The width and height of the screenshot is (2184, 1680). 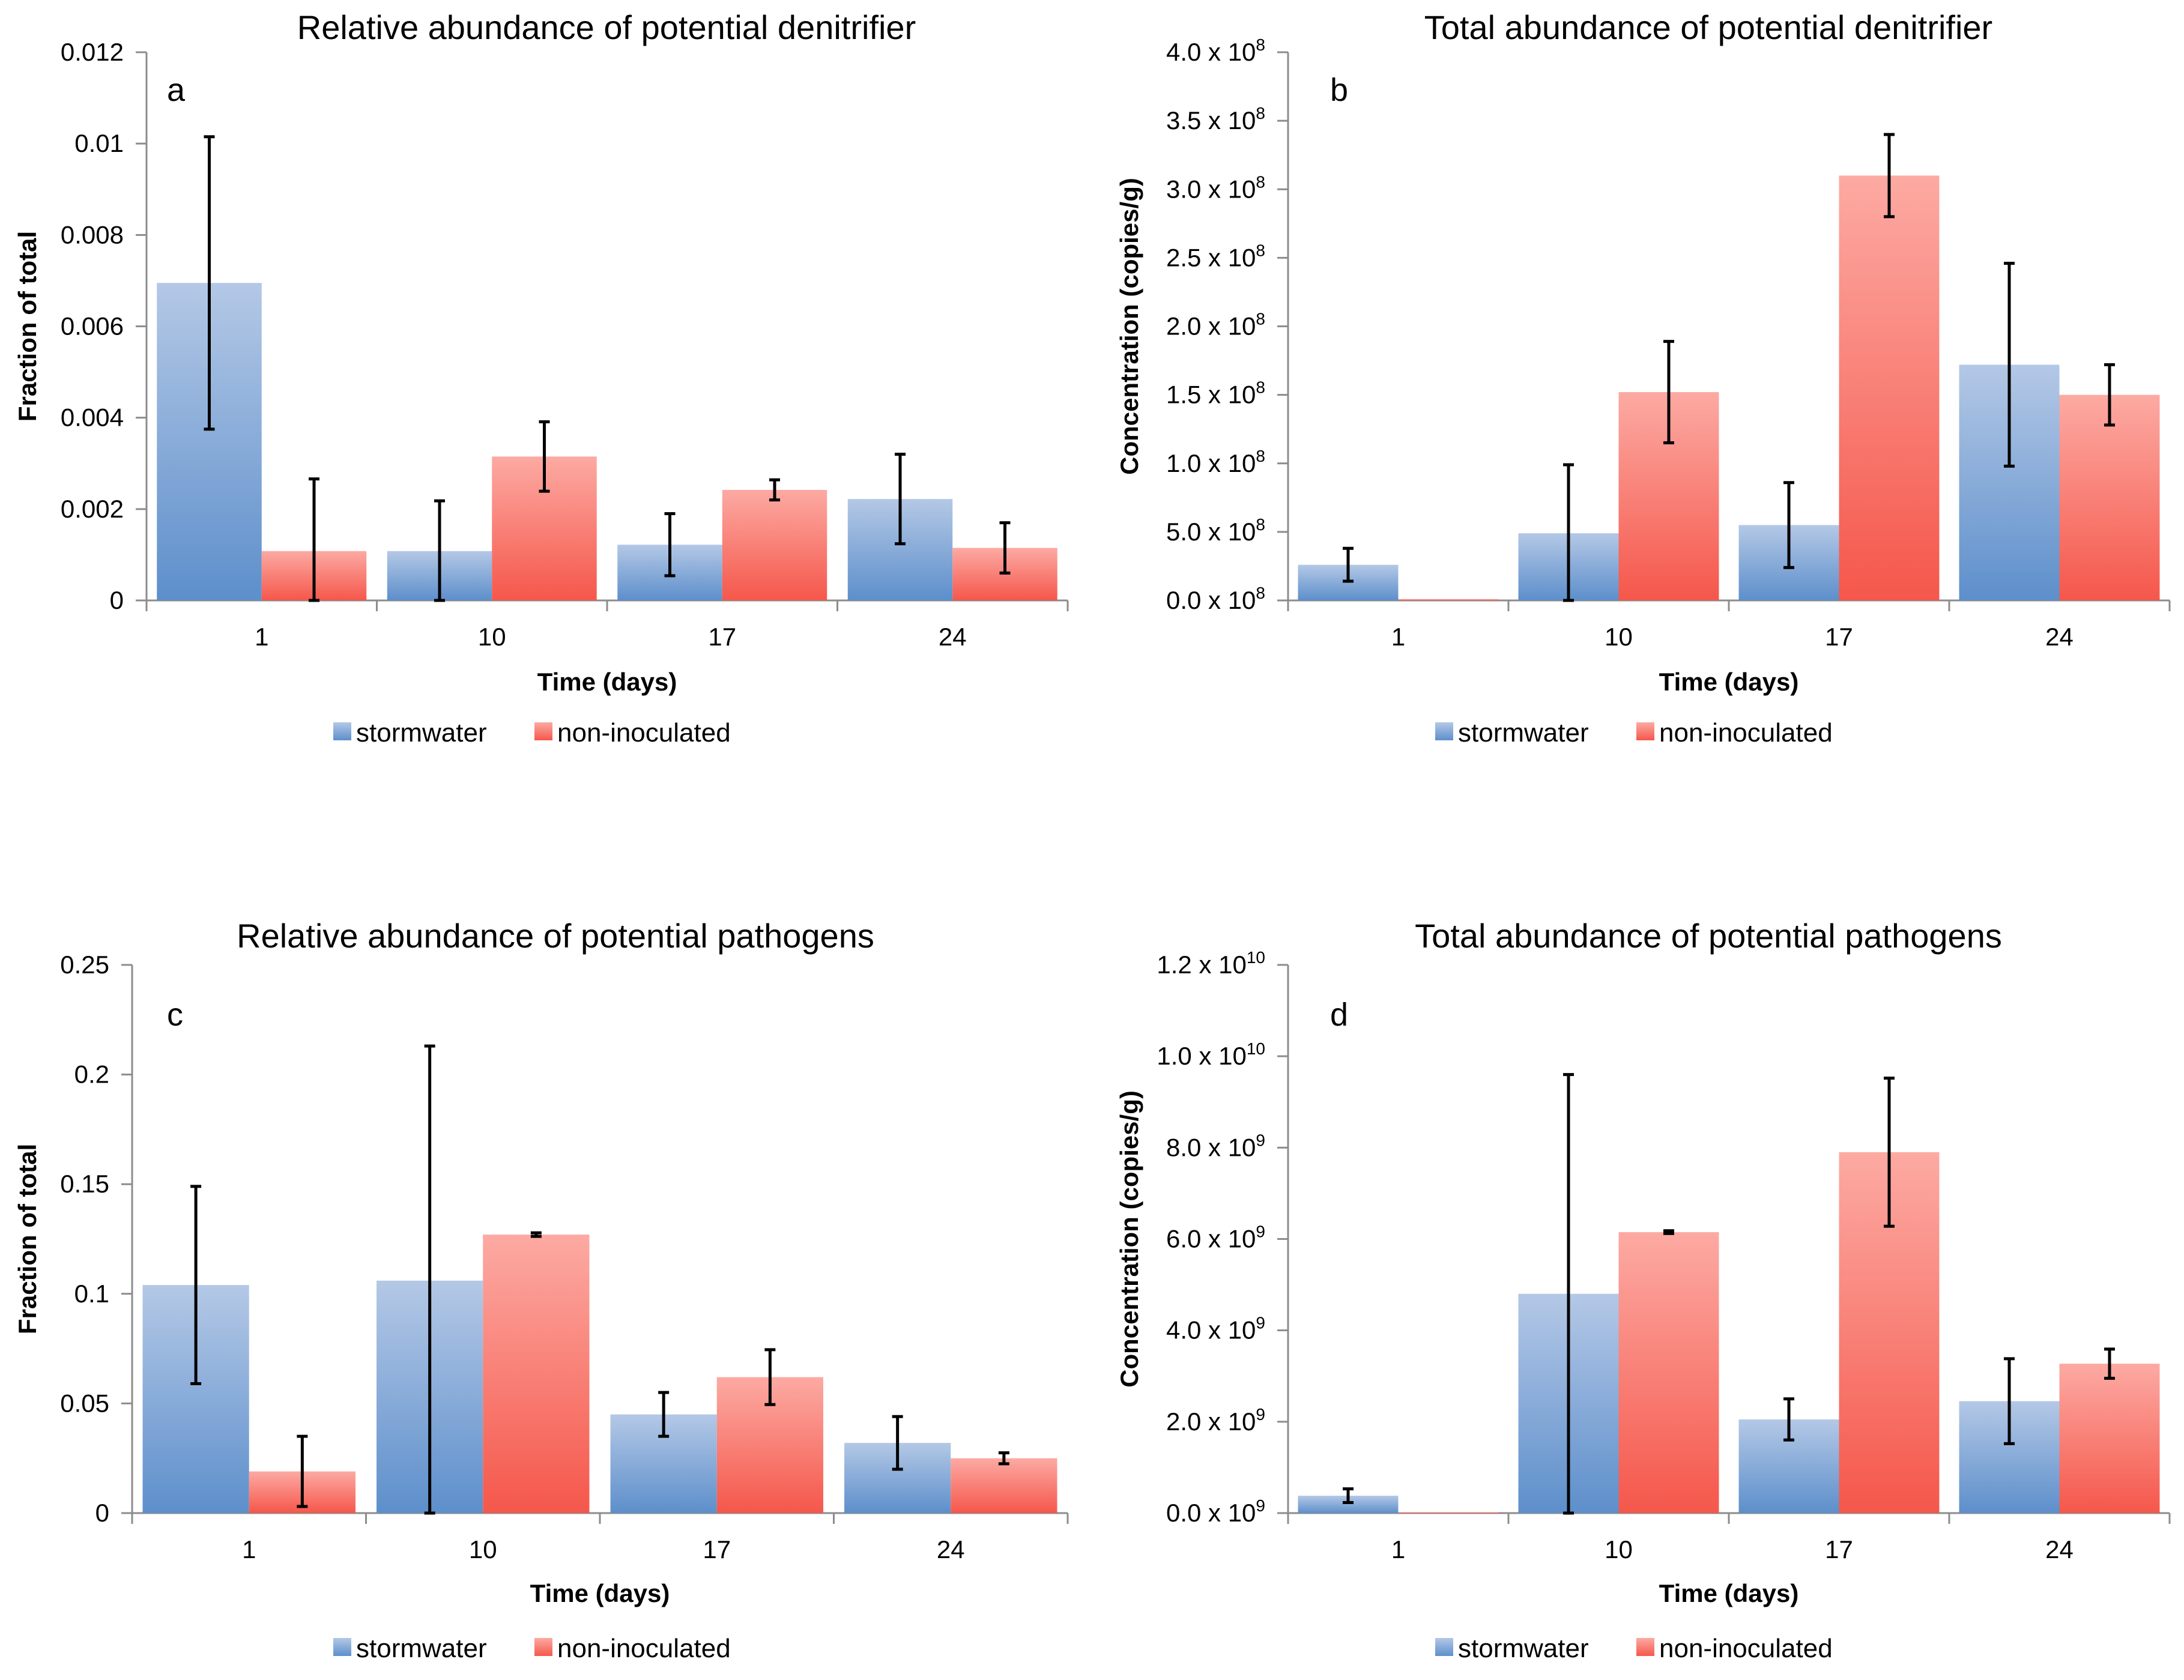 What do you see at coordinates (84, 1184) in the screenshot?
I see `y-tick-label: 0.15` at bounding box center [84, 1184].